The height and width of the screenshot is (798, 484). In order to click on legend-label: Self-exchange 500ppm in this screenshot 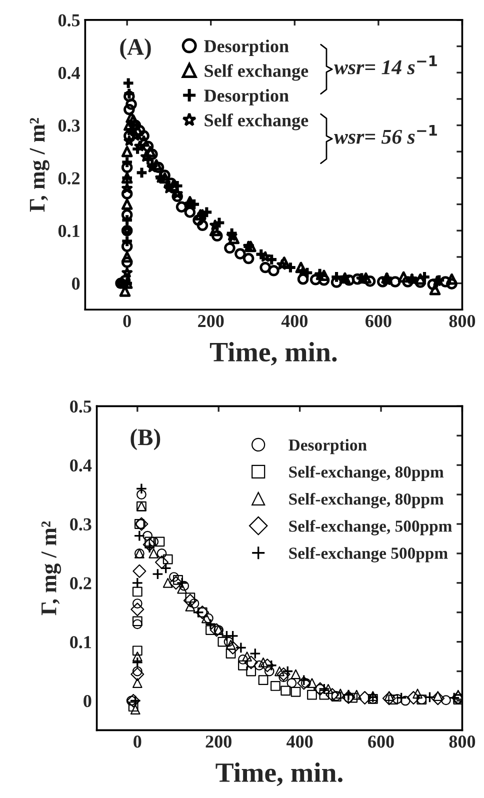, I will do `click(368, 554)`.